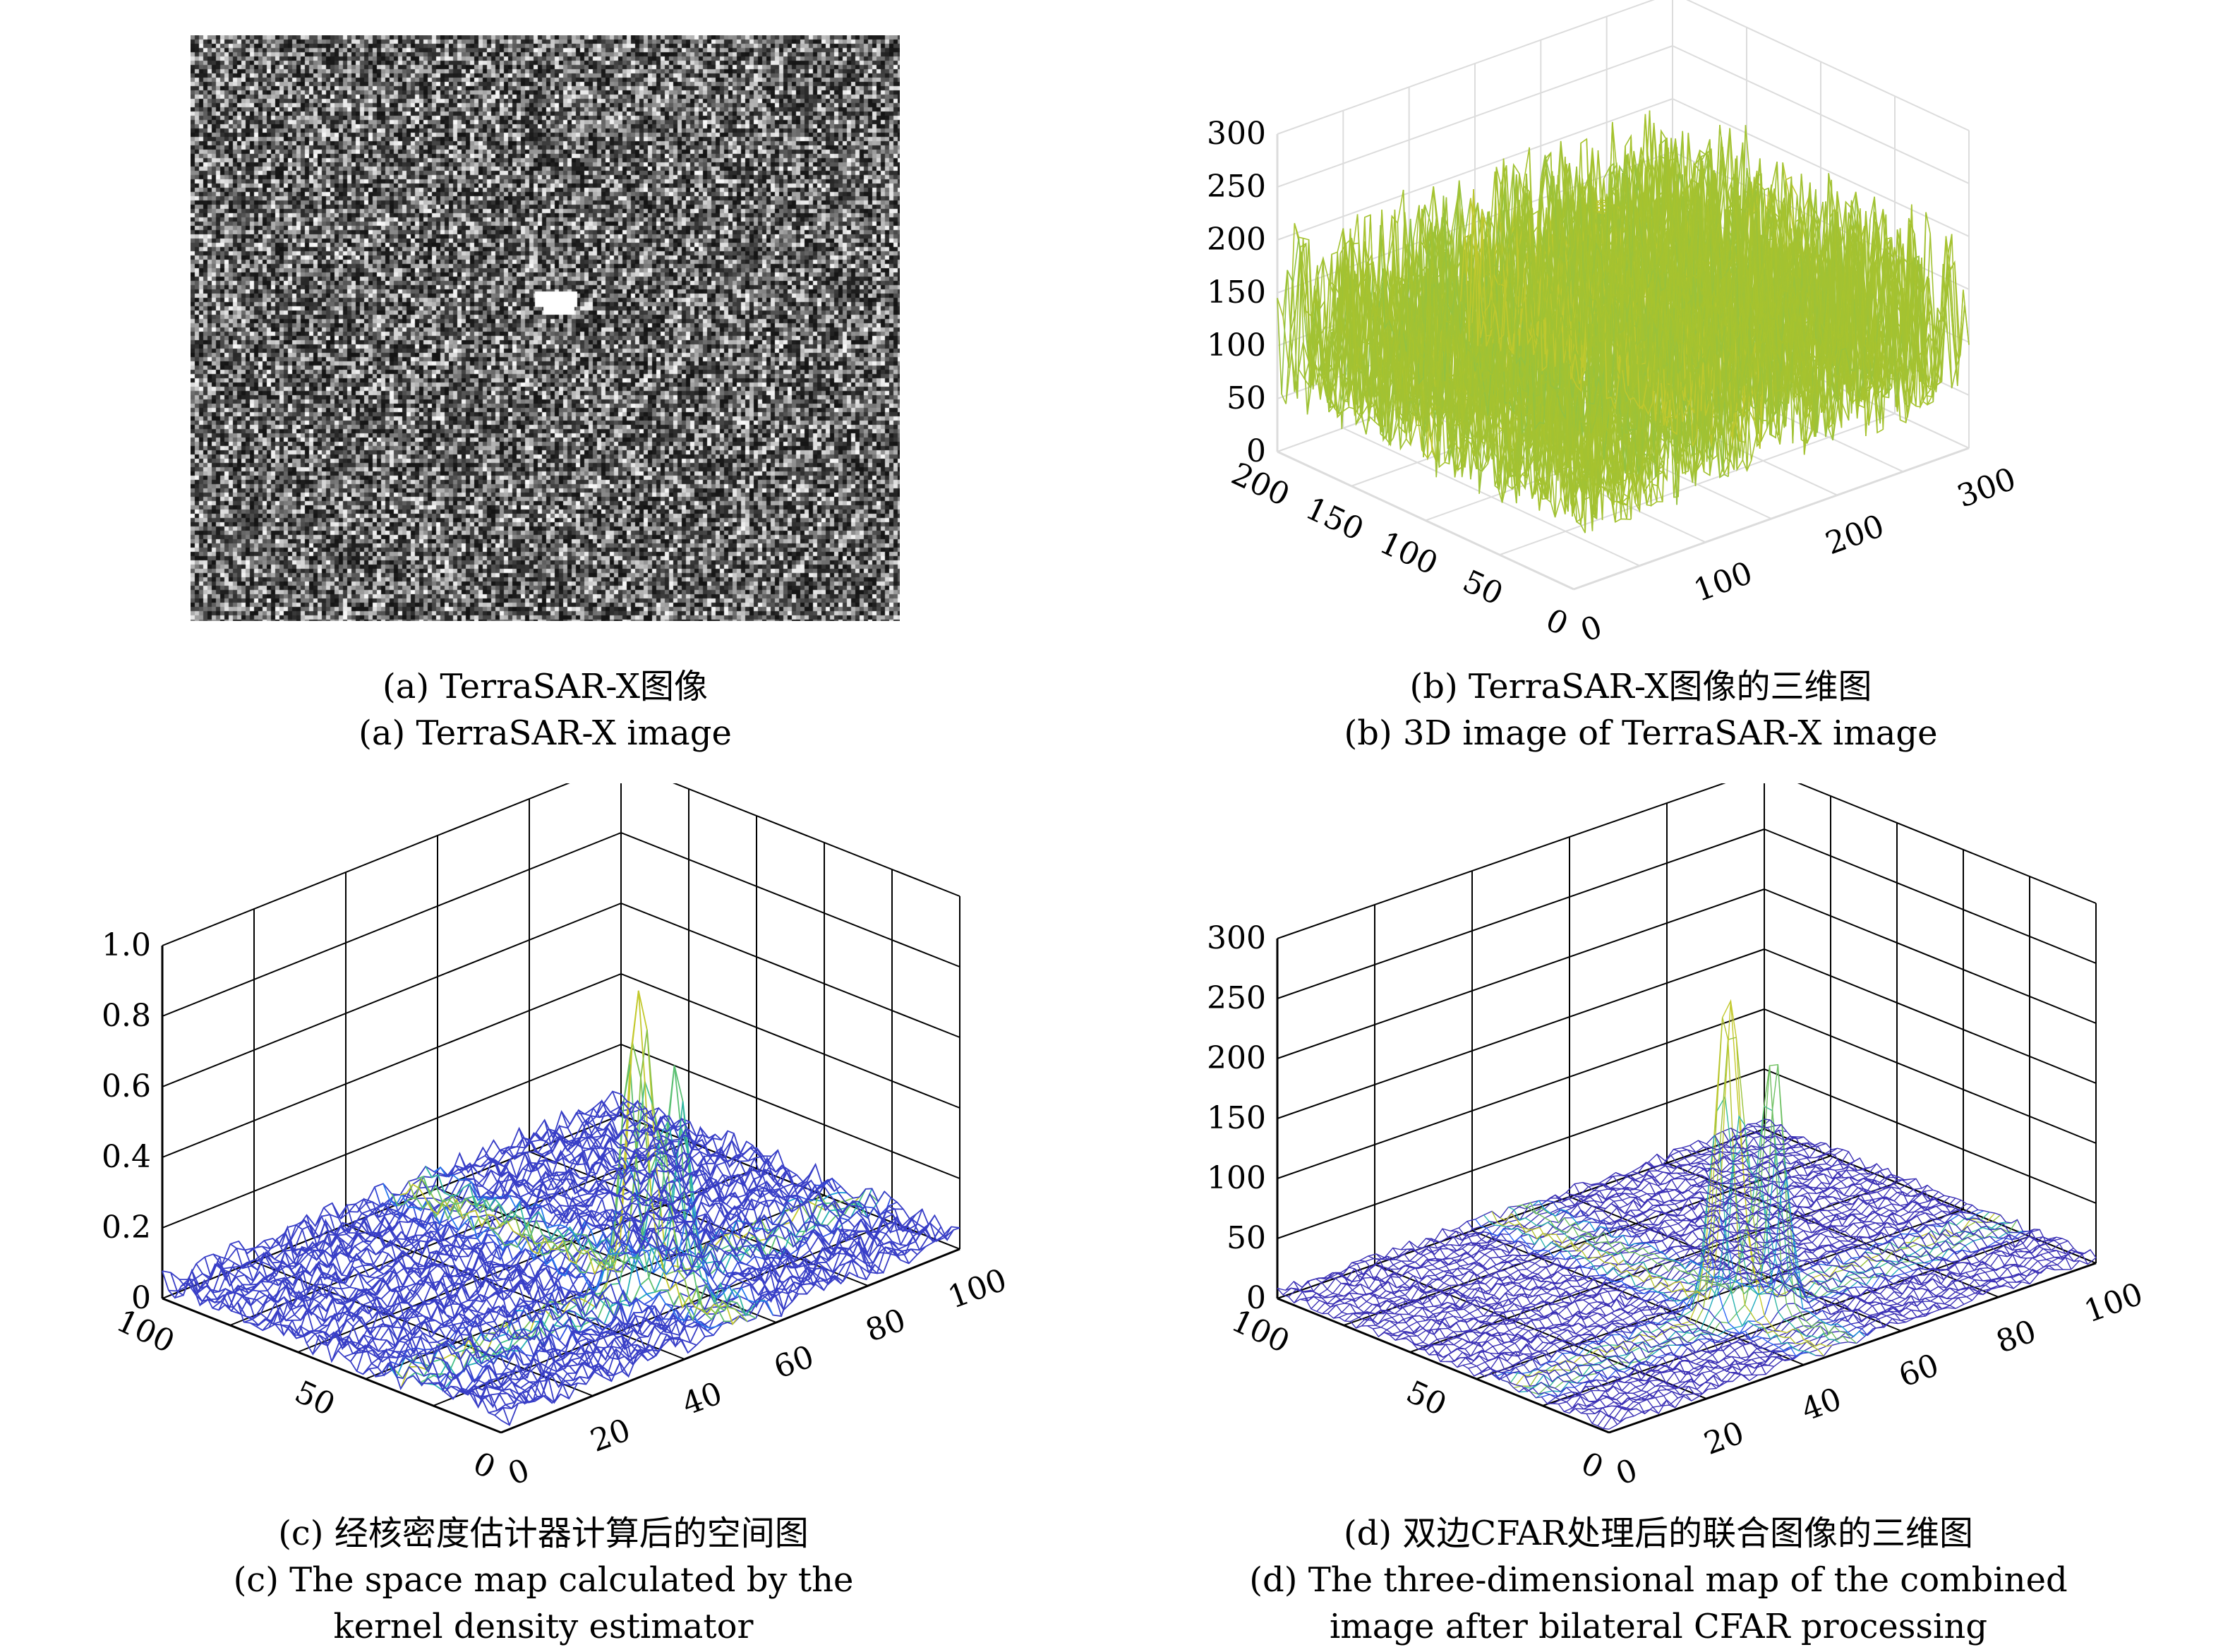  Describe the element at coordinates (1558, 622) in the screenshot. I see `panel-b-ytick-label: 0` at that location.